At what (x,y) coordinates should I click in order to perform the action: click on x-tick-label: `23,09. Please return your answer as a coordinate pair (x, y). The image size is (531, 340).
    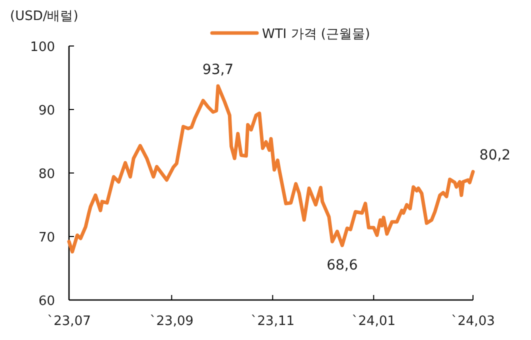
    Looking at the image, I should click on (172, 321).